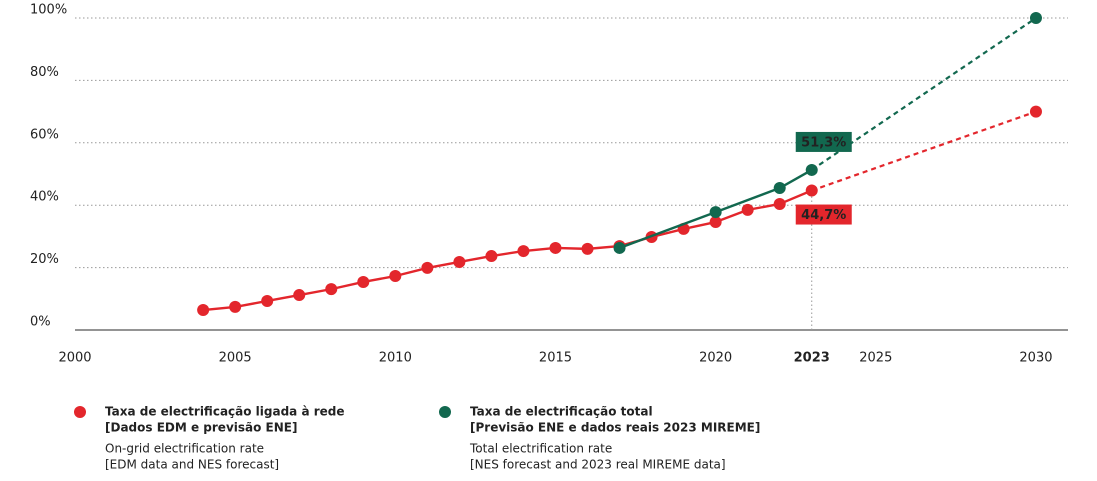  What do you see at coordinates (395, 358) in the screenshot?
I see `x-tick-label: 2010` at bounding box center [395, 358].